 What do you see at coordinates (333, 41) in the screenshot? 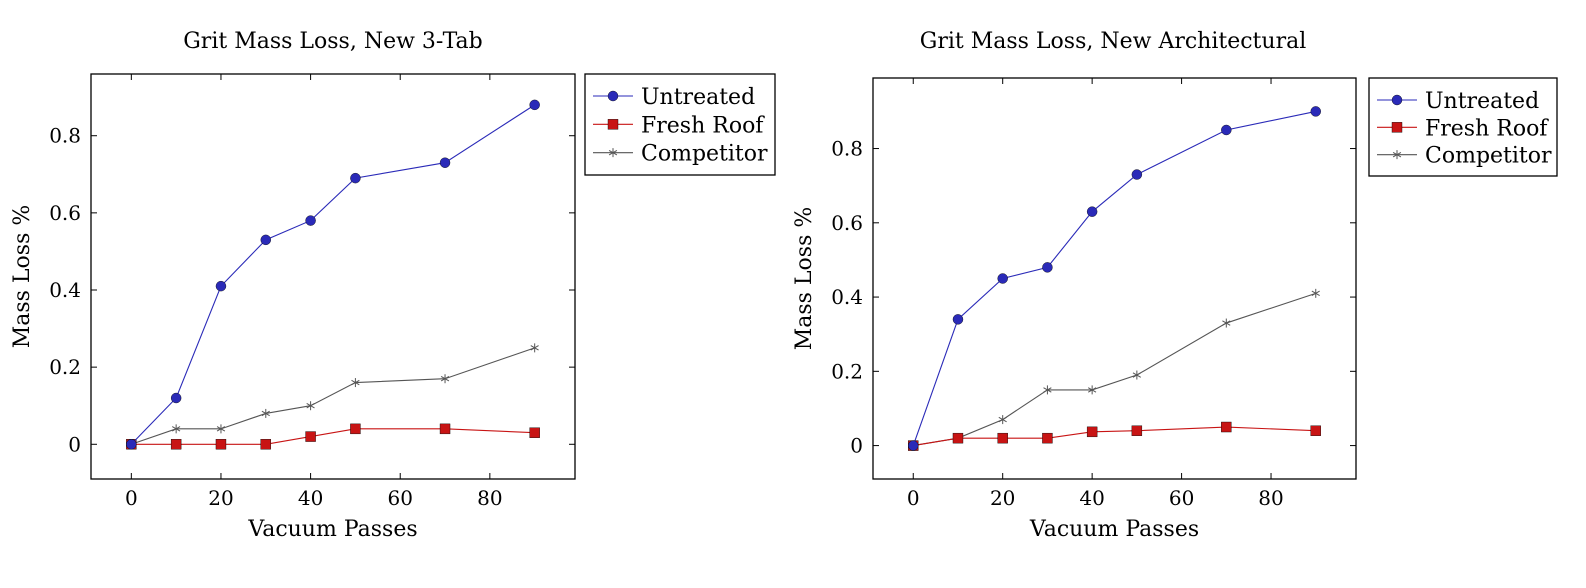
I see `chart-title: Grit Mass Loss, New 3-Tab` at bounding box center [333, 41].